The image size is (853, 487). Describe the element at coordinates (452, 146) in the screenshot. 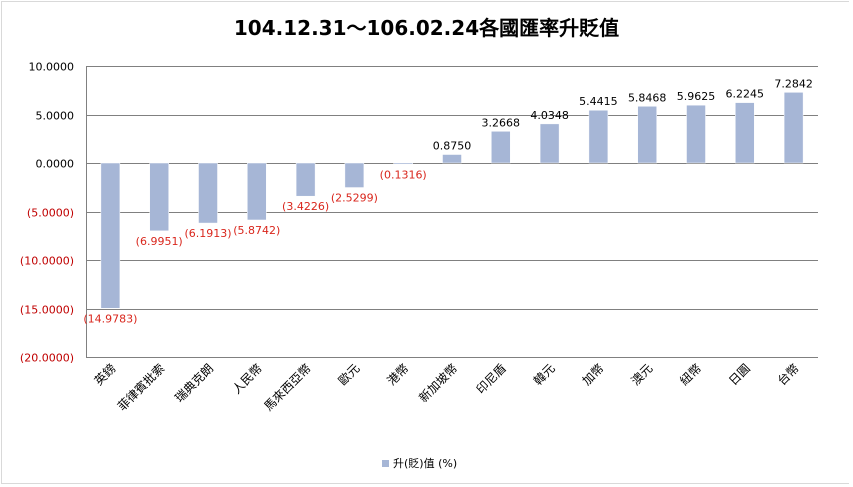

I see `data-label: 0.8750` at that location.